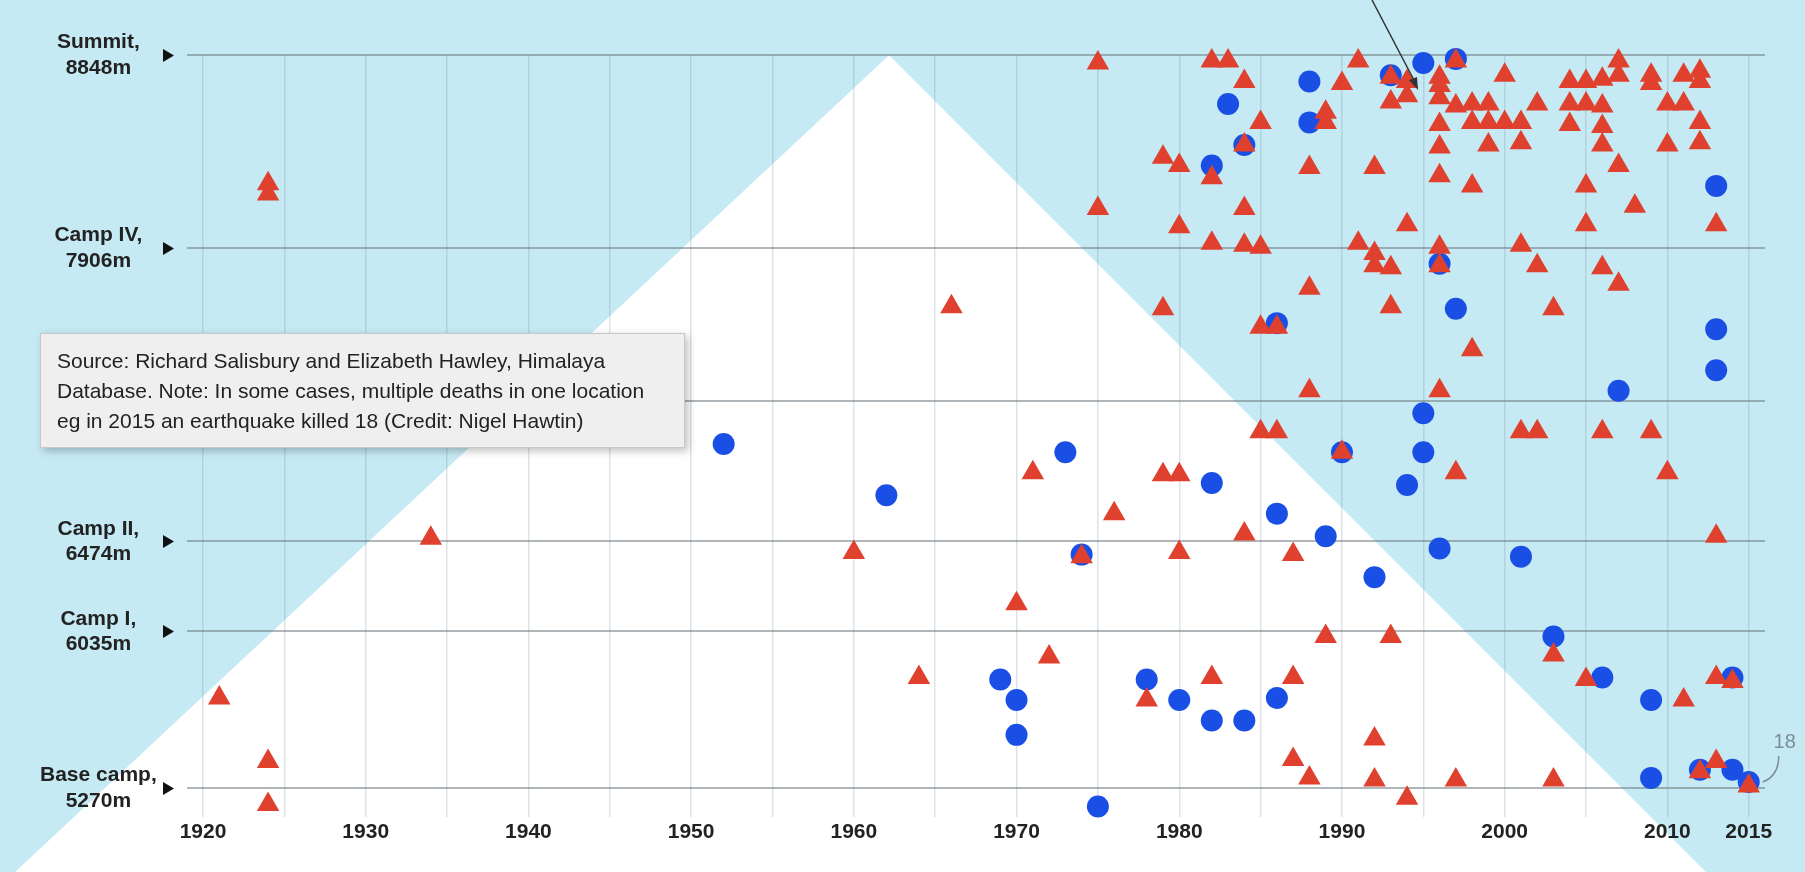 The width and height of the screenshot is (1805, 872). Describe the element at coordinates (366, 831) in the screenshot. I see `x-tick-label: 1930` at that location.